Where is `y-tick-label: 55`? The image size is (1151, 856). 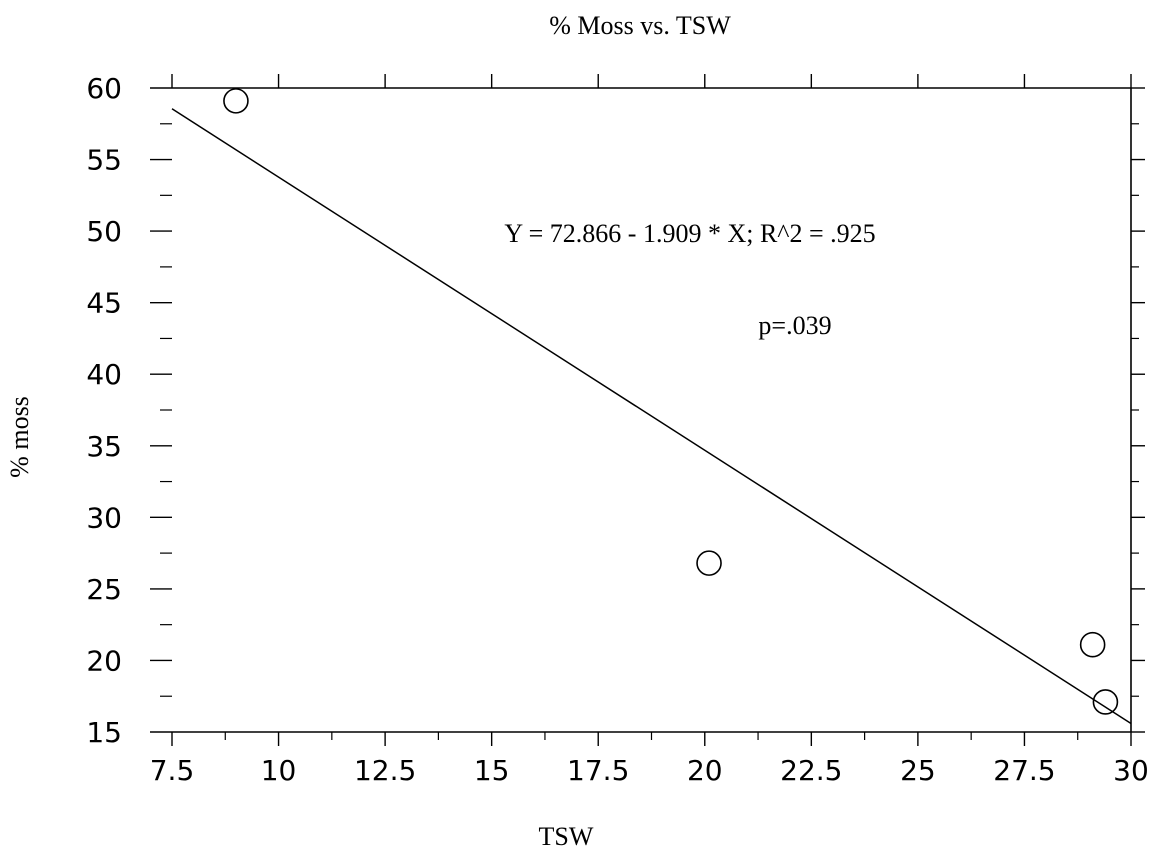 y-tick-label: 55 is located at coordinates (104, 160).